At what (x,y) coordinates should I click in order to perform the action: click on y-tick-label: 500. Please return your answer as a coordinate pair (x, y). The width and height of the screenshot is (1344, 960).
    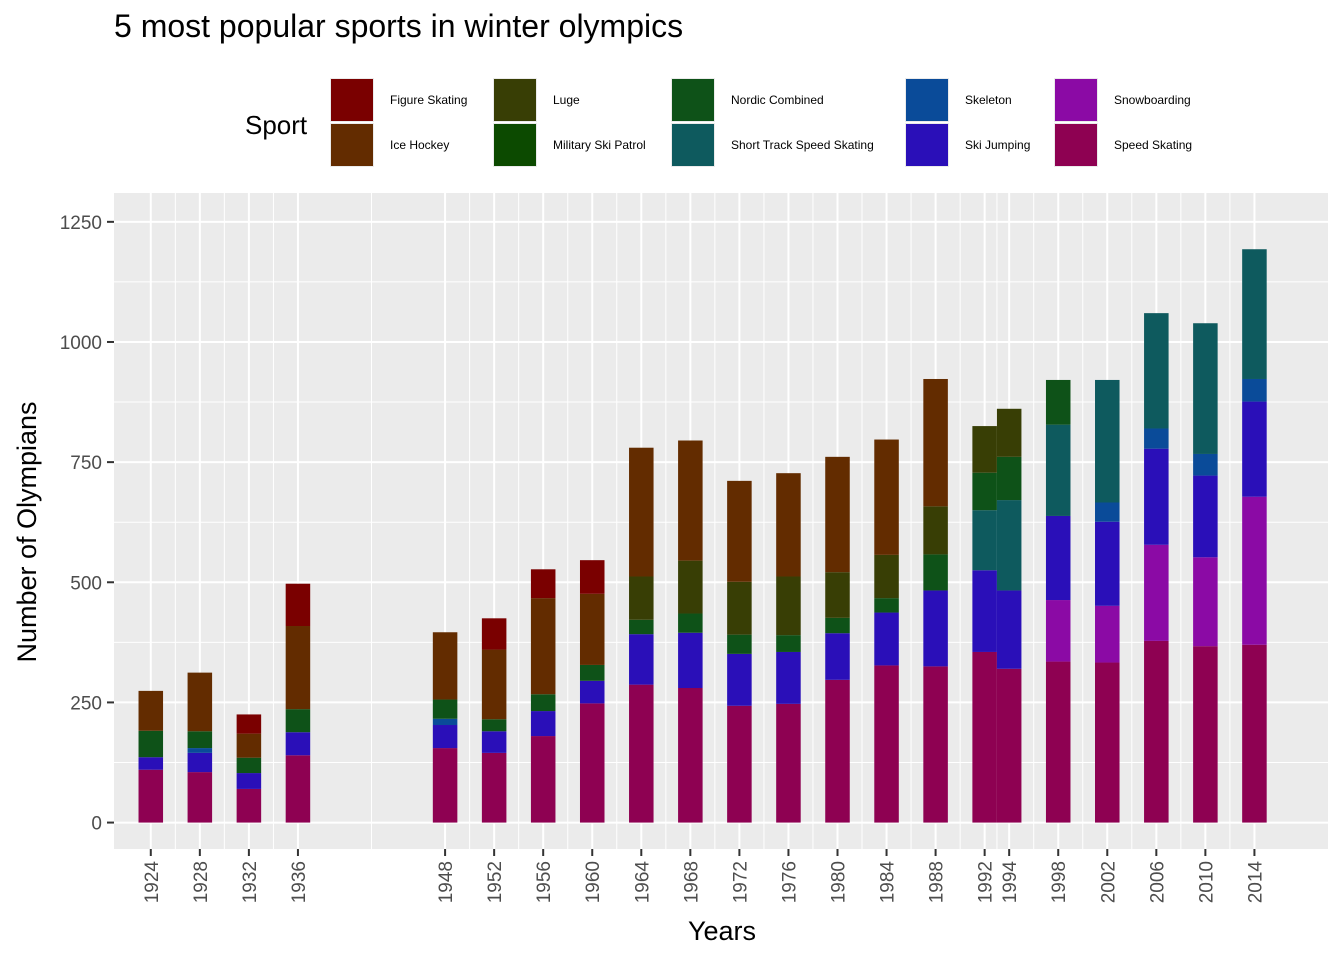
    Looking at the image, I should click on (86, 583).